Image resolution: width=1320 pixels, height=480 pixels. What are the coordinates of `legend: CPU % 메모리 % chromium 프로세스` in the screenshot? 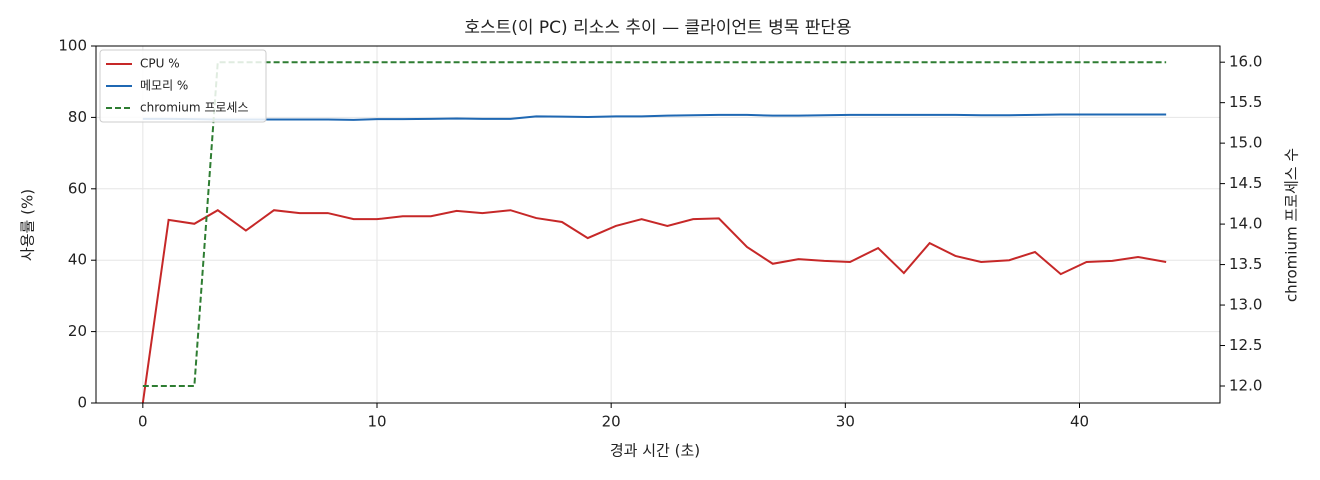 It's located at (183, 86).